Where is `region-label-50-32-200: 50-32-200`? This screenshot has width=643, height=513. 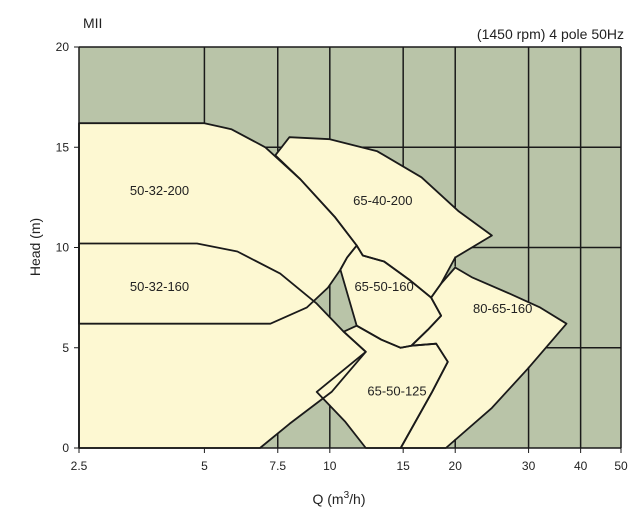
region-label-50-32-200: 50-32-200 is located at coordinates (159, 190).